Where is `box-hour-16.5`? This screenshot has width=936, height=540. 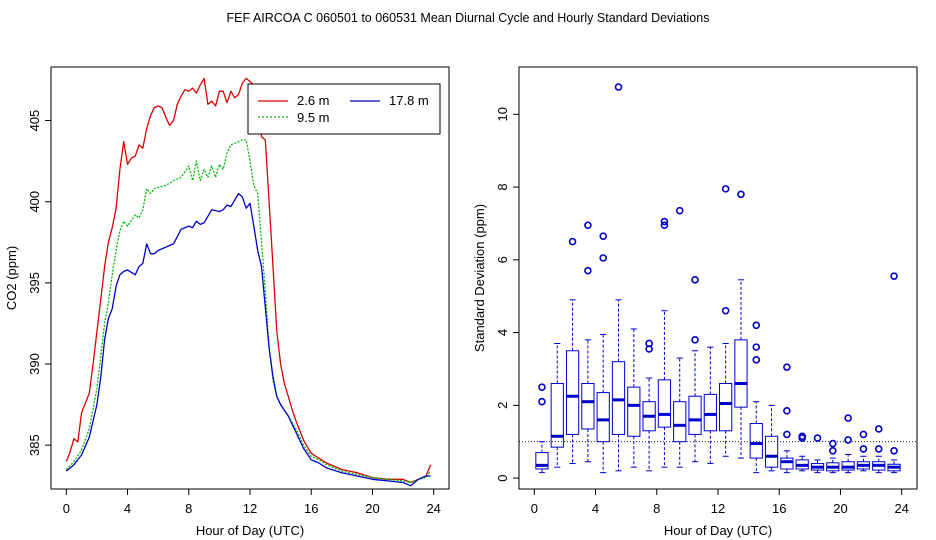 box-hour-16.5 is located at coordinates (787, 418).